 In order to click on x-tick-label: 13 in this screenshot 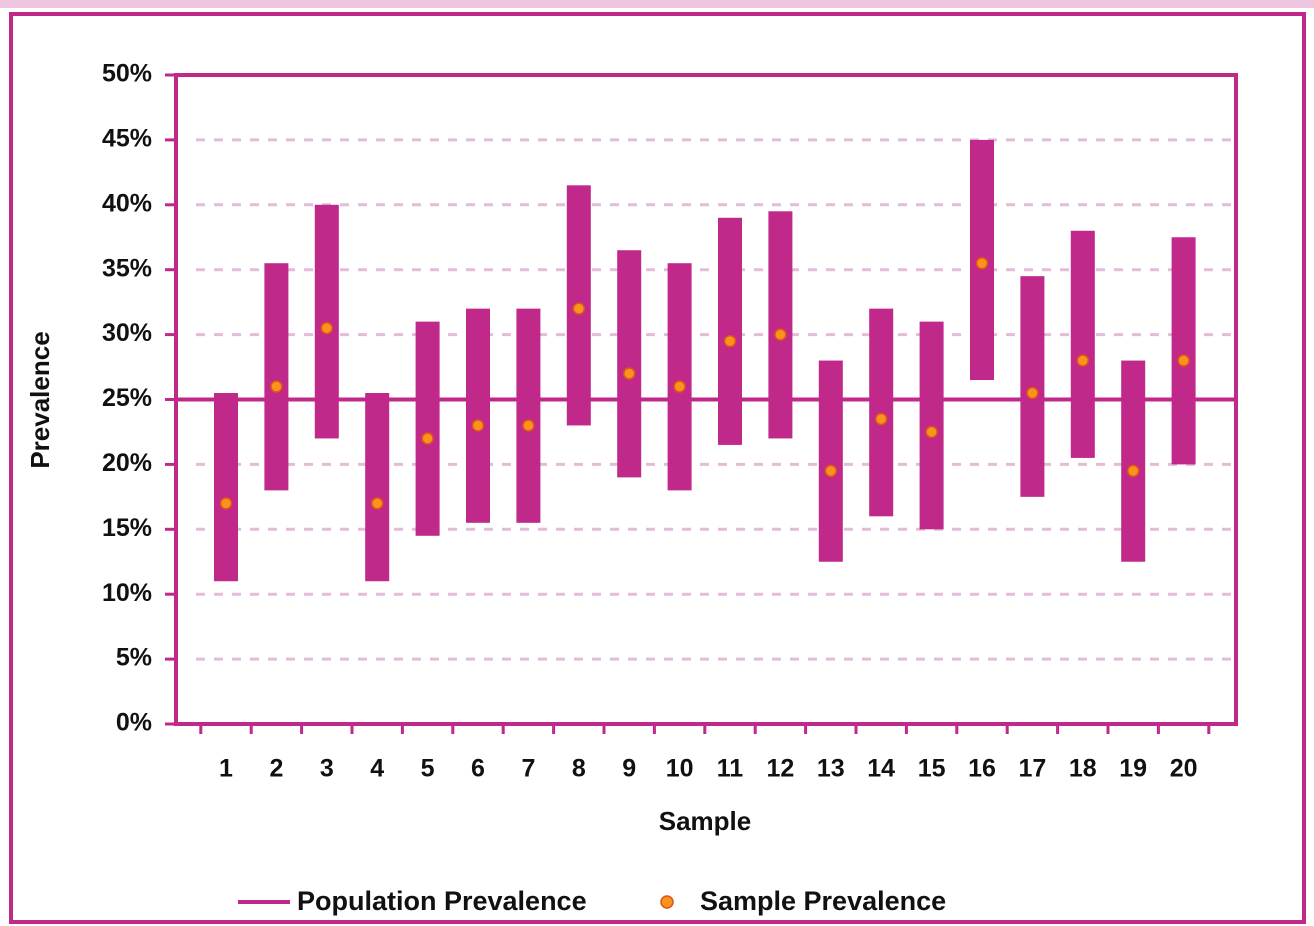, I will do `click(831, 769)`.